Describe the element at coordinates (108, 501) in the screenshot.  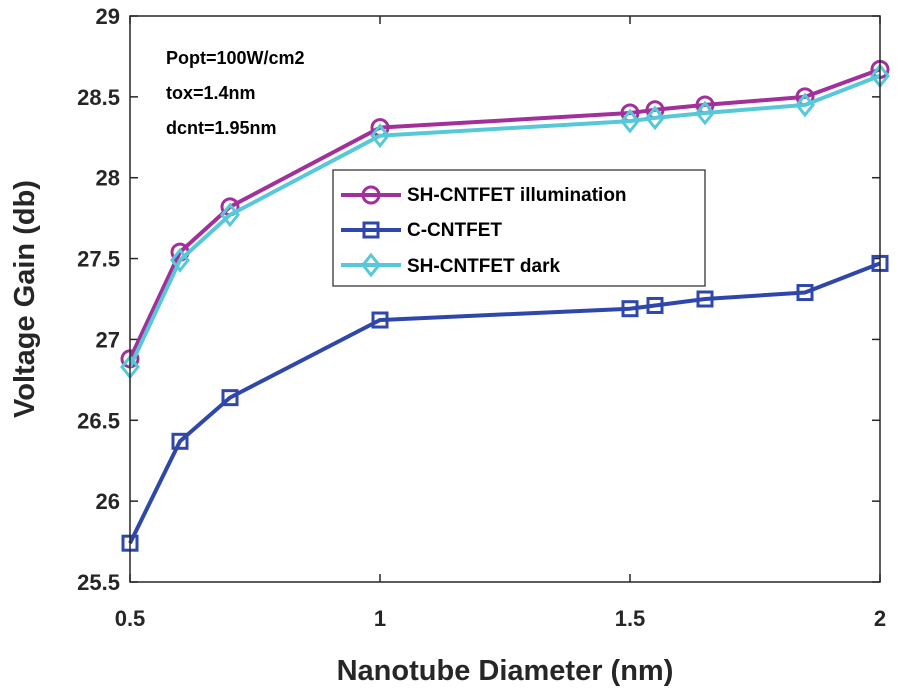
I see `y-tick-label: 26` at that location.